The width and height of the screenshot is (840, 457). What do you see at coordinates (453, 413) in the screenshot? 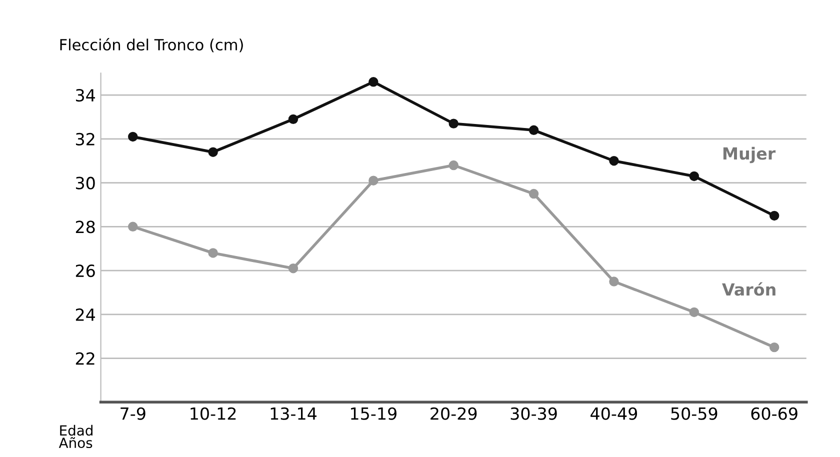
I see `x-tick-label: 20-29` at bounding box center [453, 413].